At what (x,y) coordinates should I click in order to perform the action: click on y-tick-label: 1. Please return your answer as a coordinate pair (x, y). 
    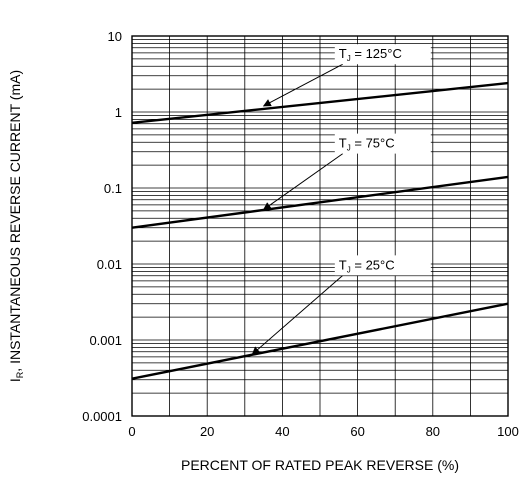
    Looking at the image, I should click on (118, 112).